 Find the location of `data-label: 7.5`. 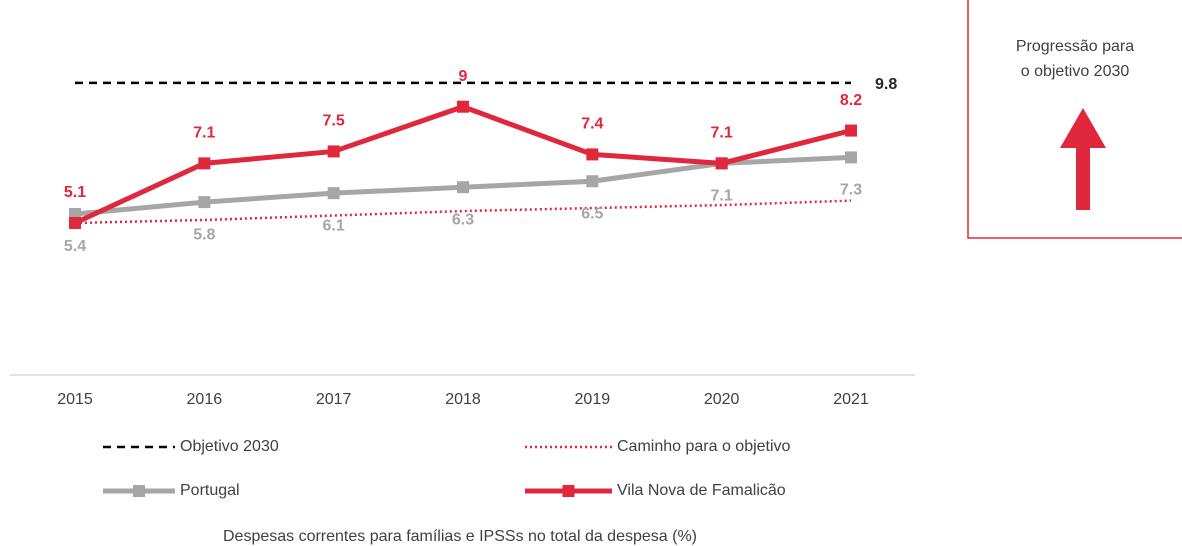

data-label: 7.5 is located at coordinates (334, 121).